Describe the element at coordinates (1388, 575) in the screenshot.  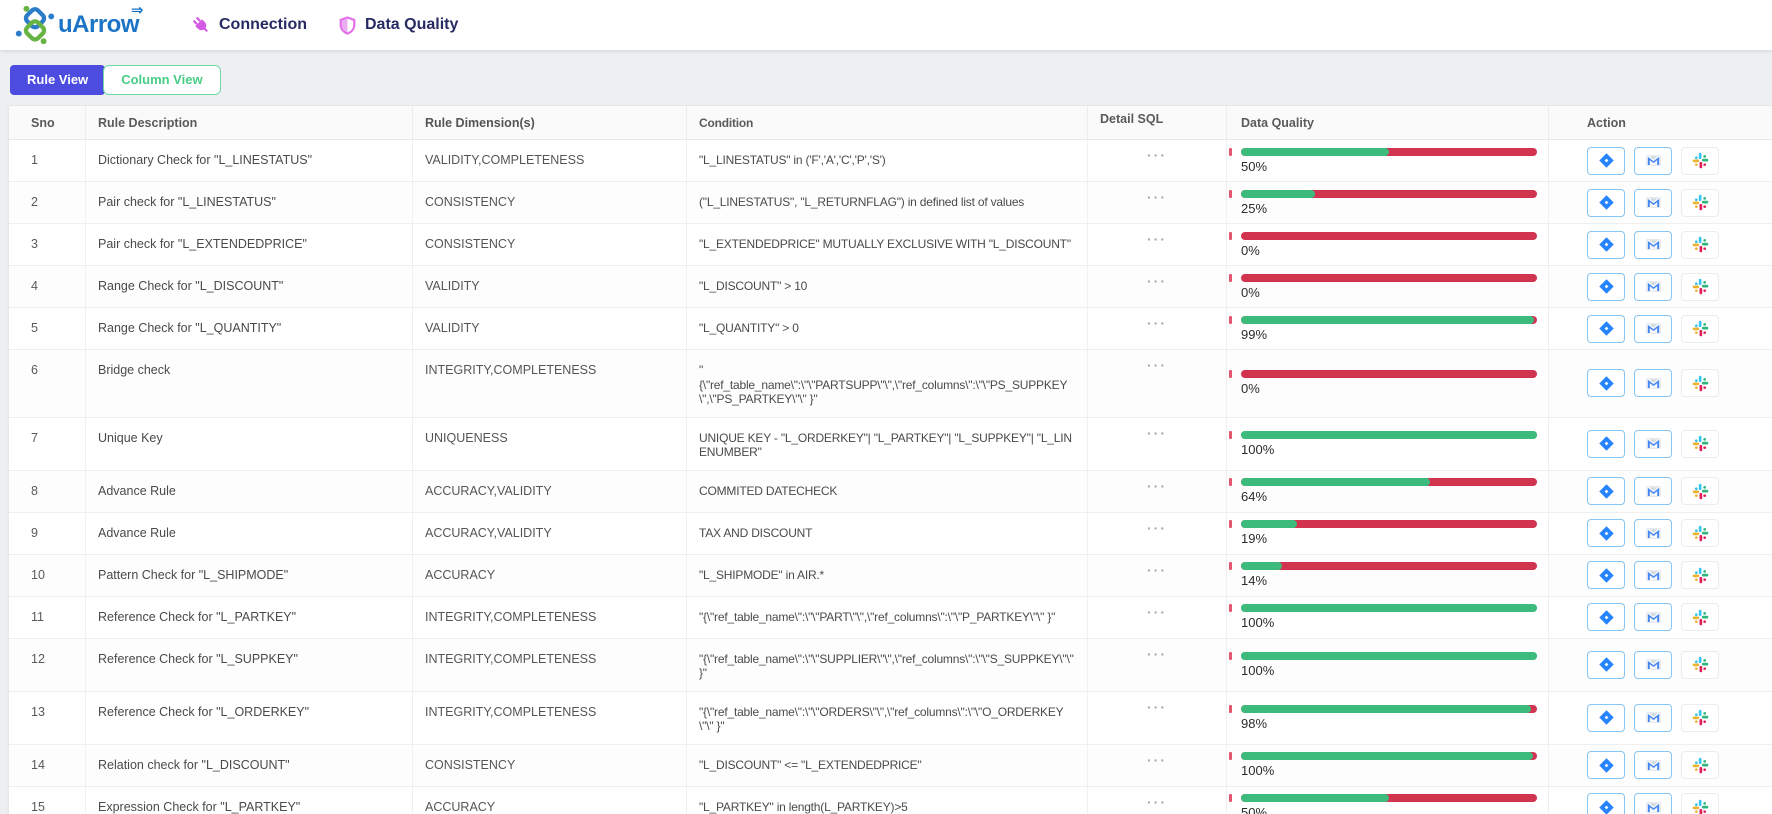
I see `quality-cell: 14%` at that location.